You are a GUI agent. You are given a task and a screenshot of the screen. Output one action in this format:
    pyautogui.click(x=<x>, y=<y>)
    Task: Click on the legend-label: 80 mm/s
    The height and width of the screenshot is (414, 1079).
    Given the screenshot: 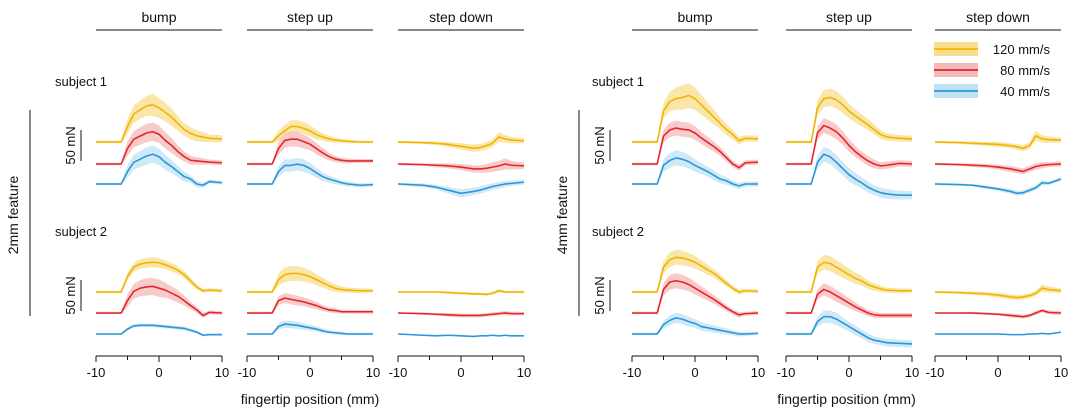 What is the action you would take?
    pyautogui.click(x=1025, y=70)
    